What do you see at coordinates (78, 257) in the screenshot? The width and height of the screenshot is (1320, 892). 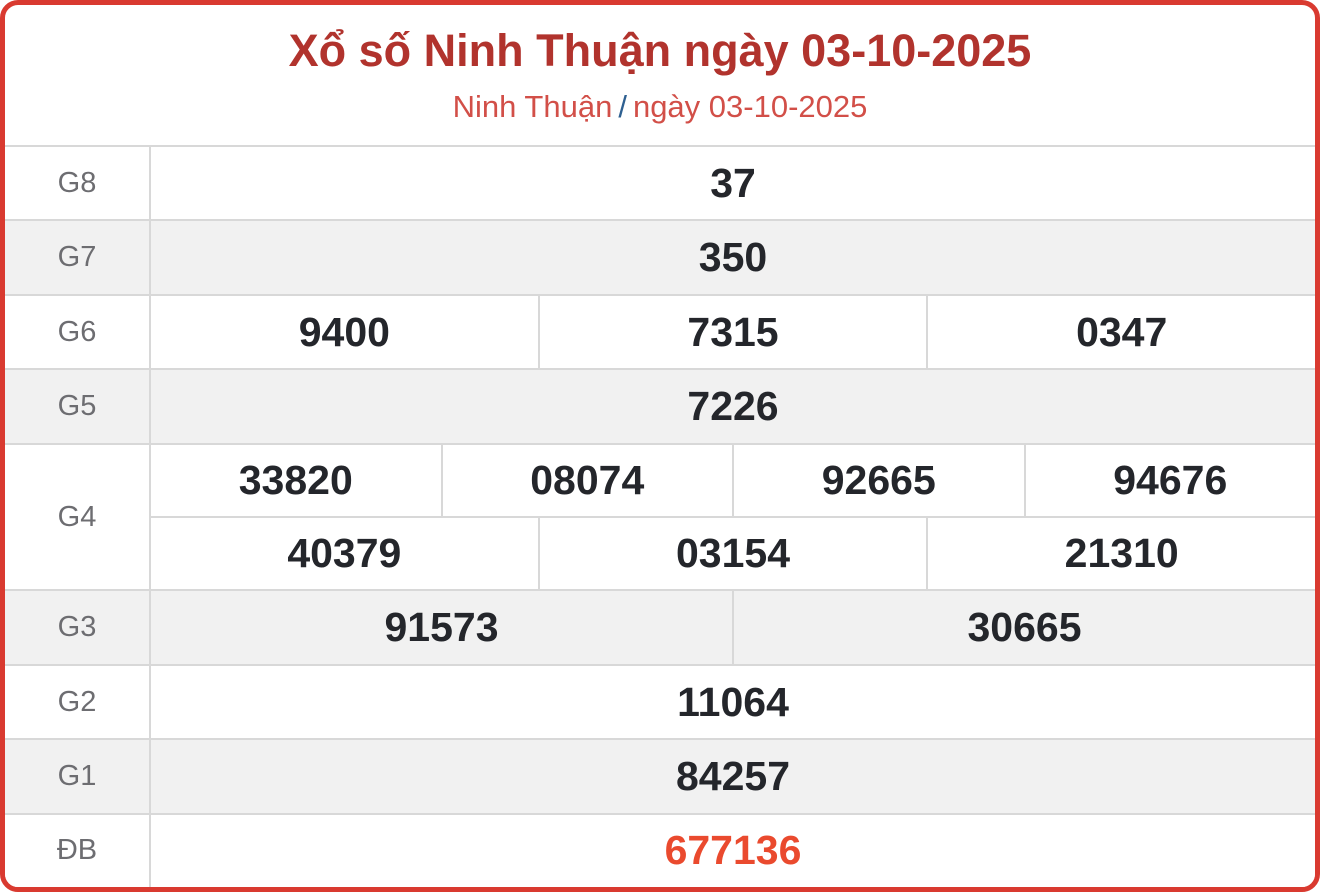 I see `prize-label: G7` at bounding box center [78, 257].